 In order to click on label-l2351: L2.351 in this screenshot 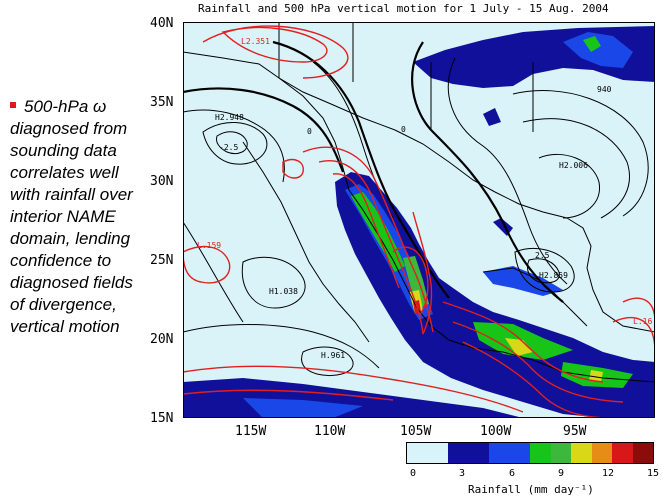, I will do `click(255, 41)`.